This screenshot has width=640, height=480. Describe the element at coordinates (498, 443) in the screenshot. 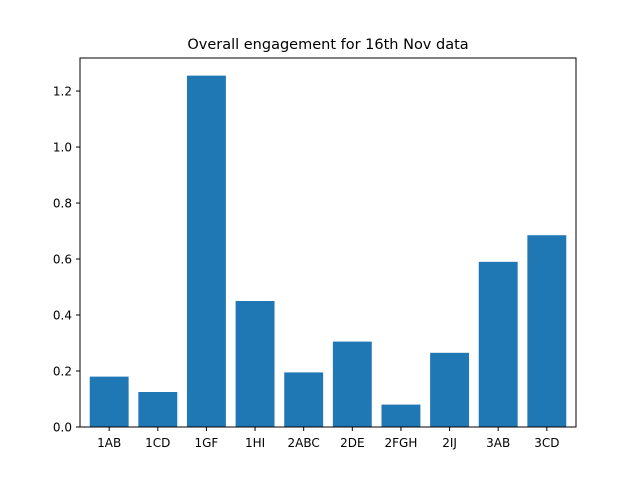

I see `x-tick-label: 3AB` at that location.